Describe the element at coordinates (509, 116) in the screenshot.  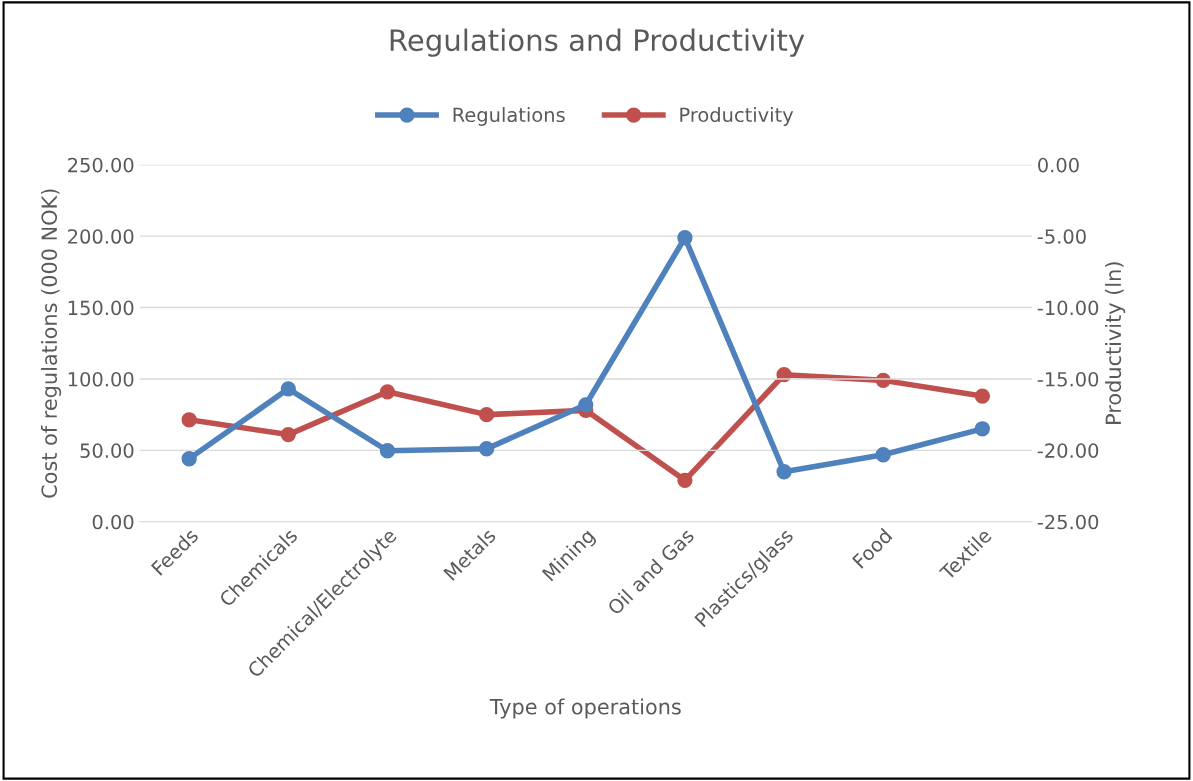
I see `legend-label: Regulations` at that location.